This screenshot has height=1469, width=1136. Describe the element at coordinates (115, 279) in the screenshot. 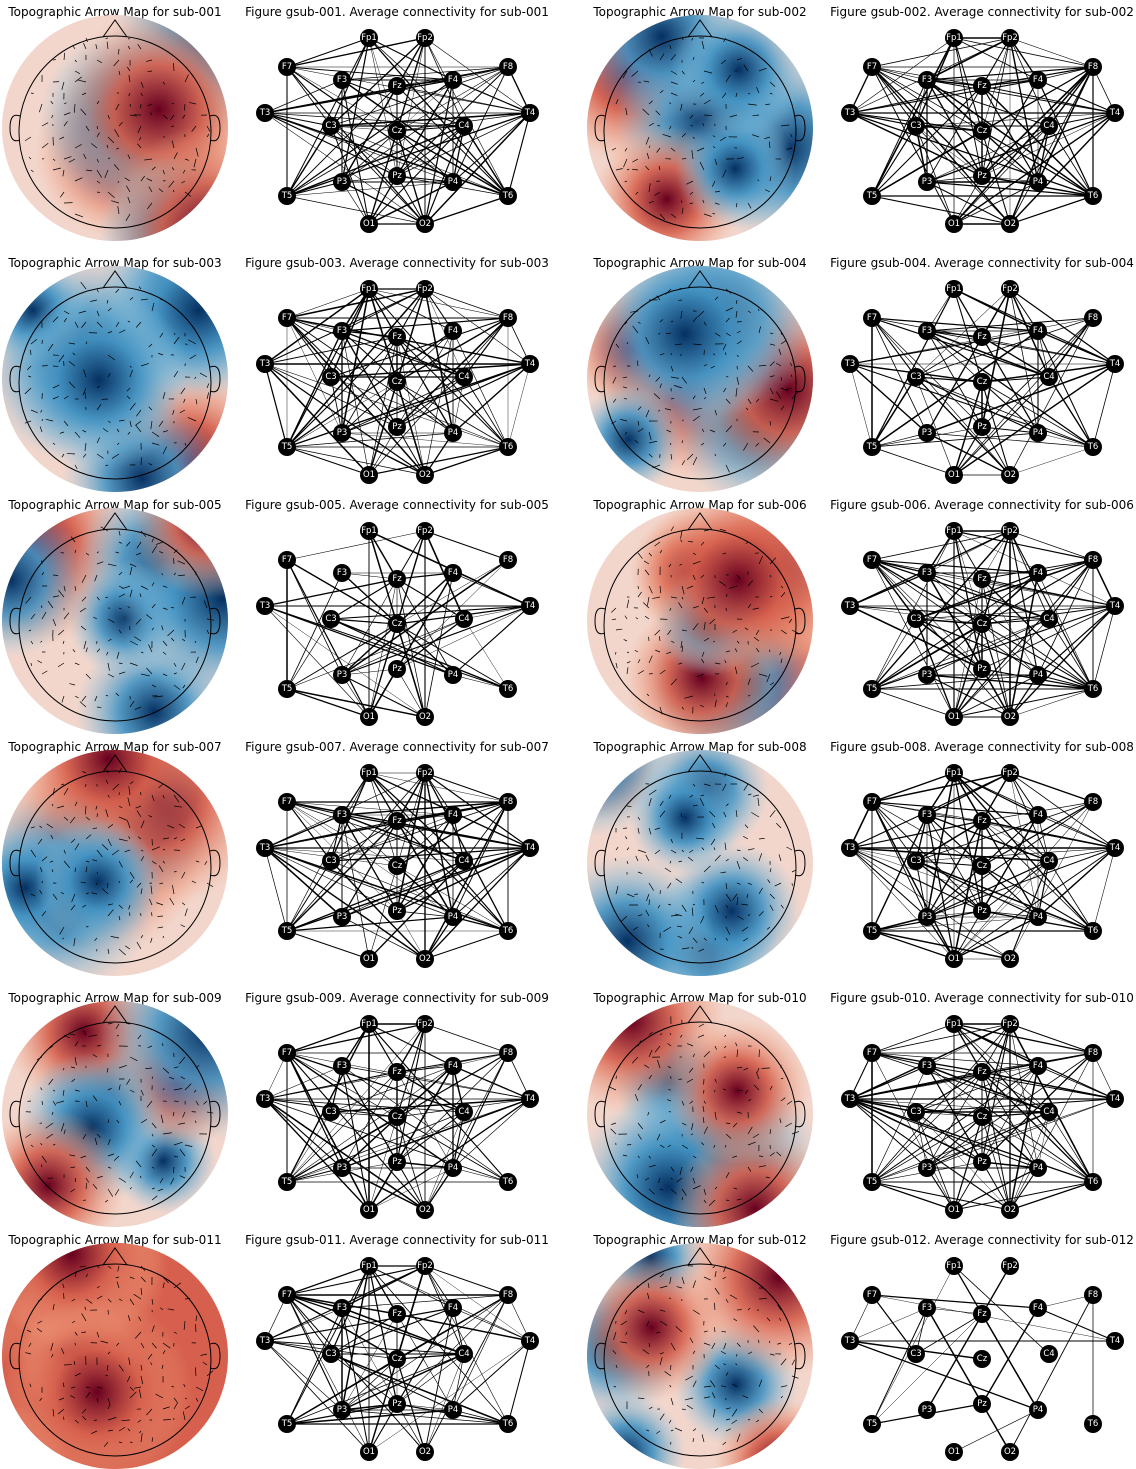

I see `nose` at that location.